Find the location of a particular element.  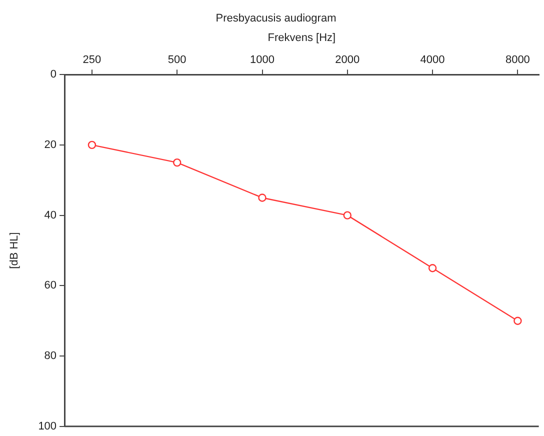

x-tick-label: 500 is located at coordinates (177, 60).